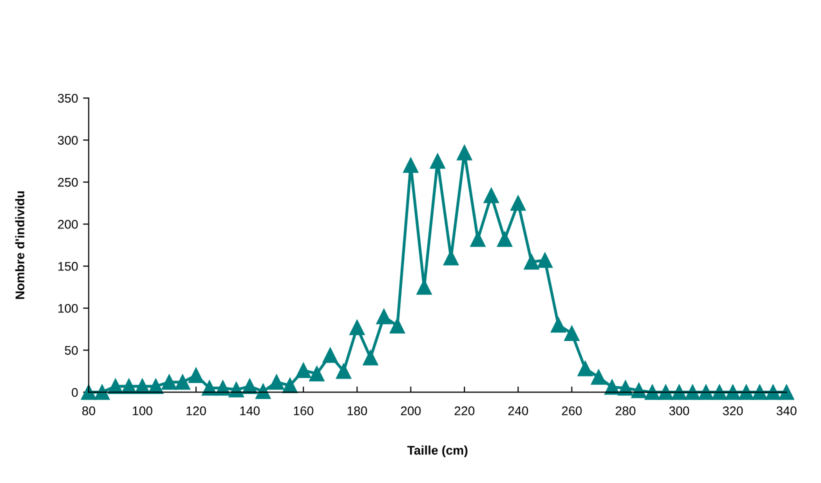  What do you see at coordinates (304, 411) in the screenshot?
I see `x-tick-label: 160` at bounding box center [304, 411].